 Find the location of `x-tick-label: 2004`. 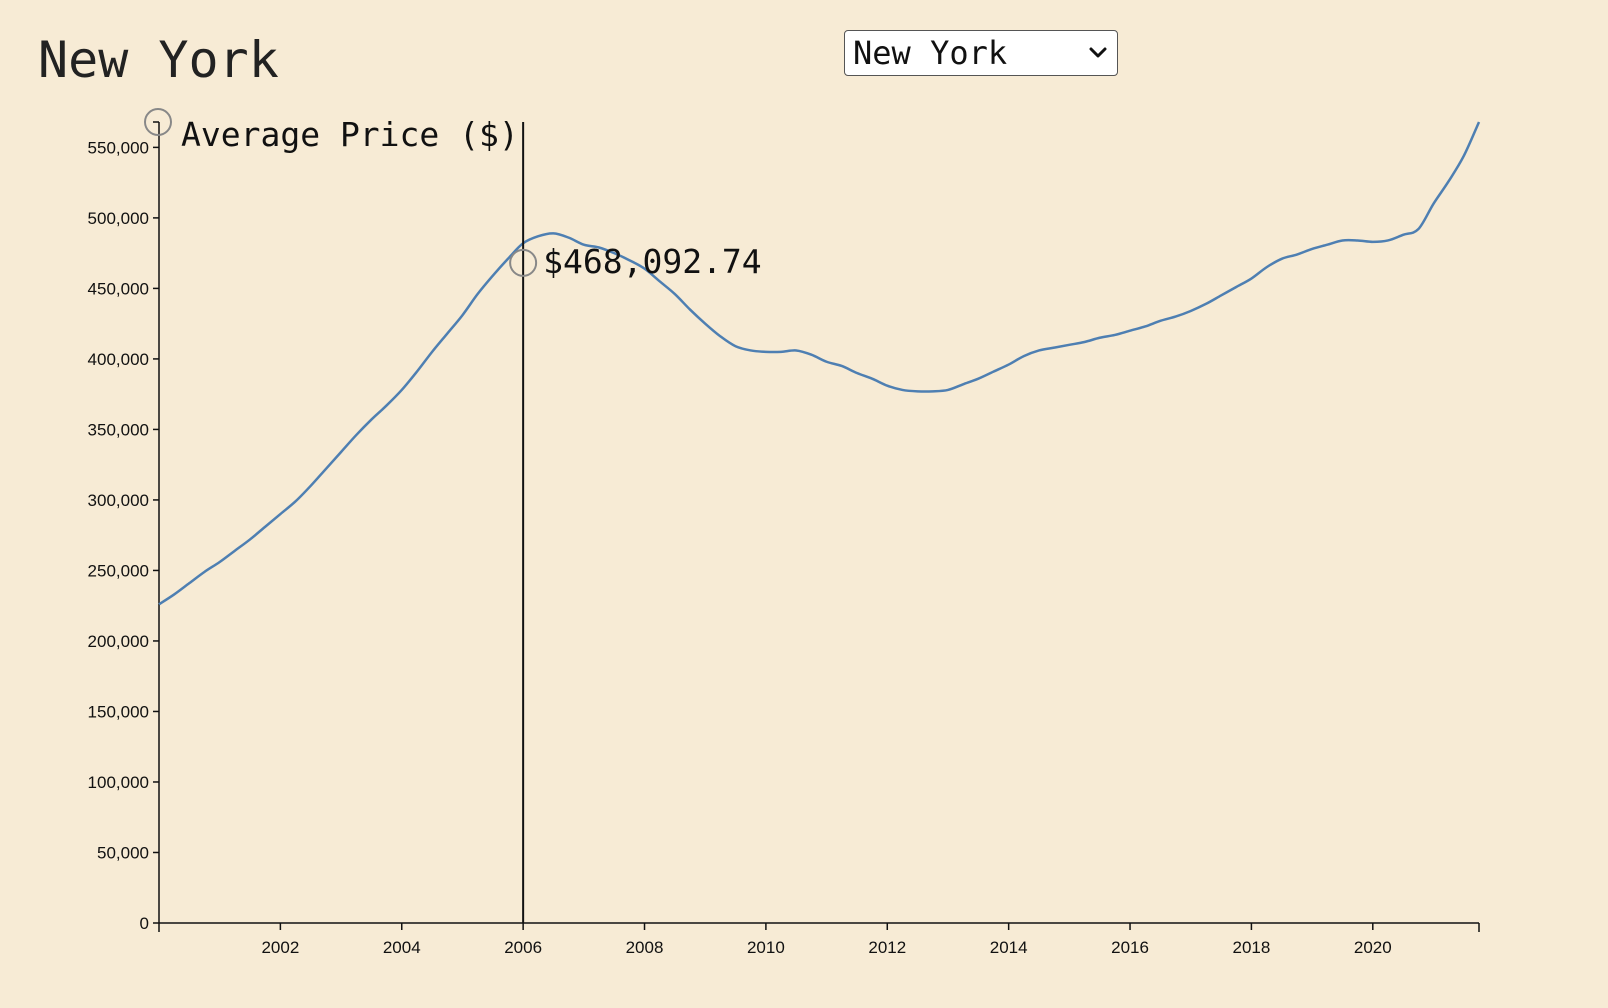

x-tick-label: 2004 is located at coordinates (402, 947).